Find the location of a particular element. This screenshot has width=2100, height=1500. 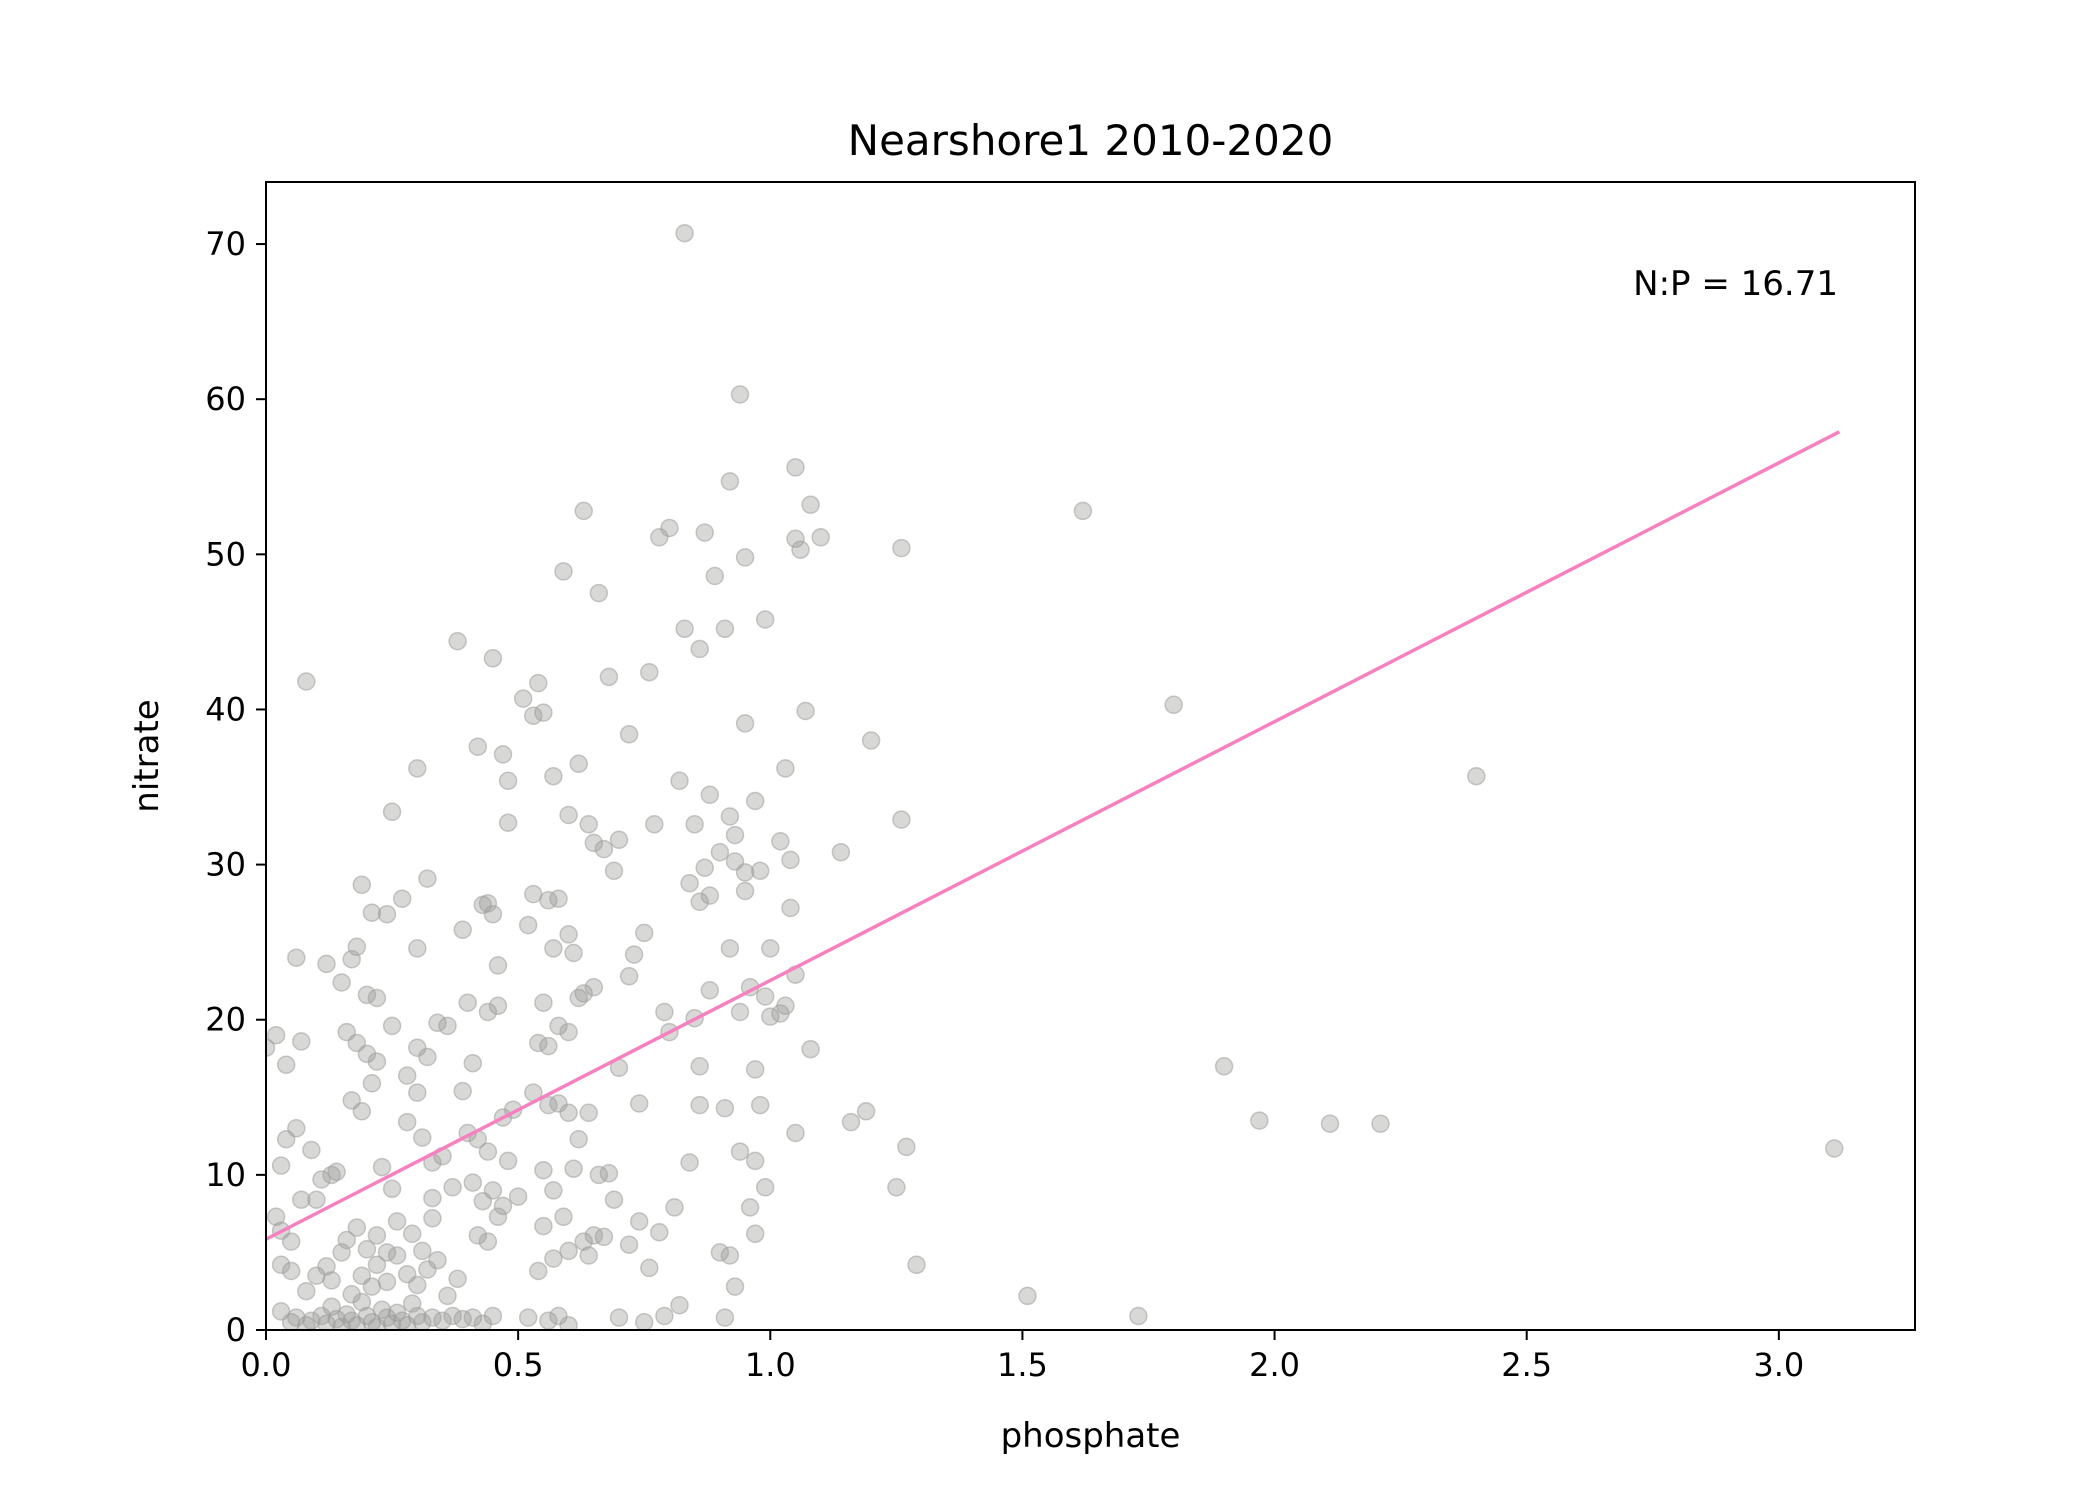

y-axis: 0 10 20 30 40 50 60 70 is located at coordinates (235, 787).